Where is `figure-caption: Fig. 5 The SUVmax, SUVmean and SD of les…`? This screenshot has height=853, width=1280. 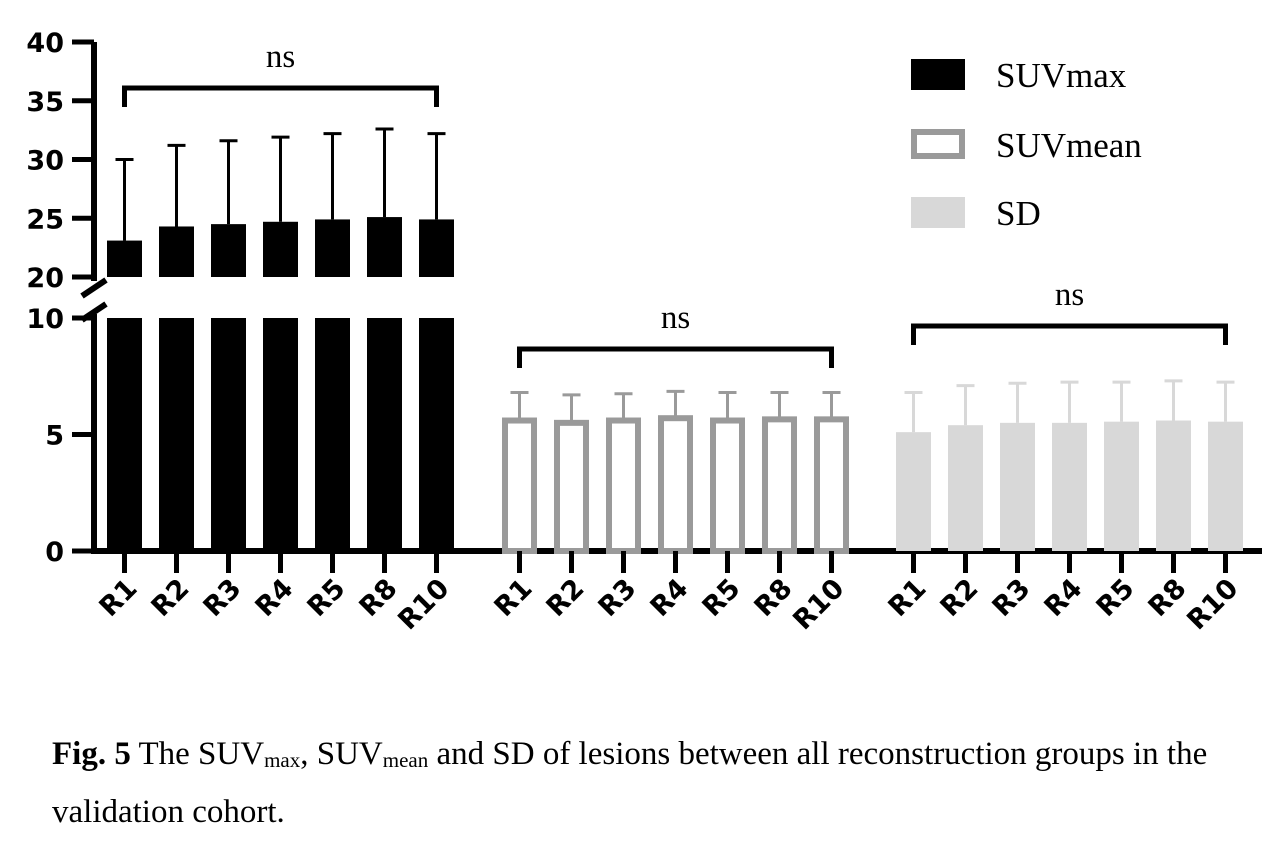
figure-caption: Fig. 5 The SUVmax, SUVmean and SD of les… is located at coordinates (652, 783).